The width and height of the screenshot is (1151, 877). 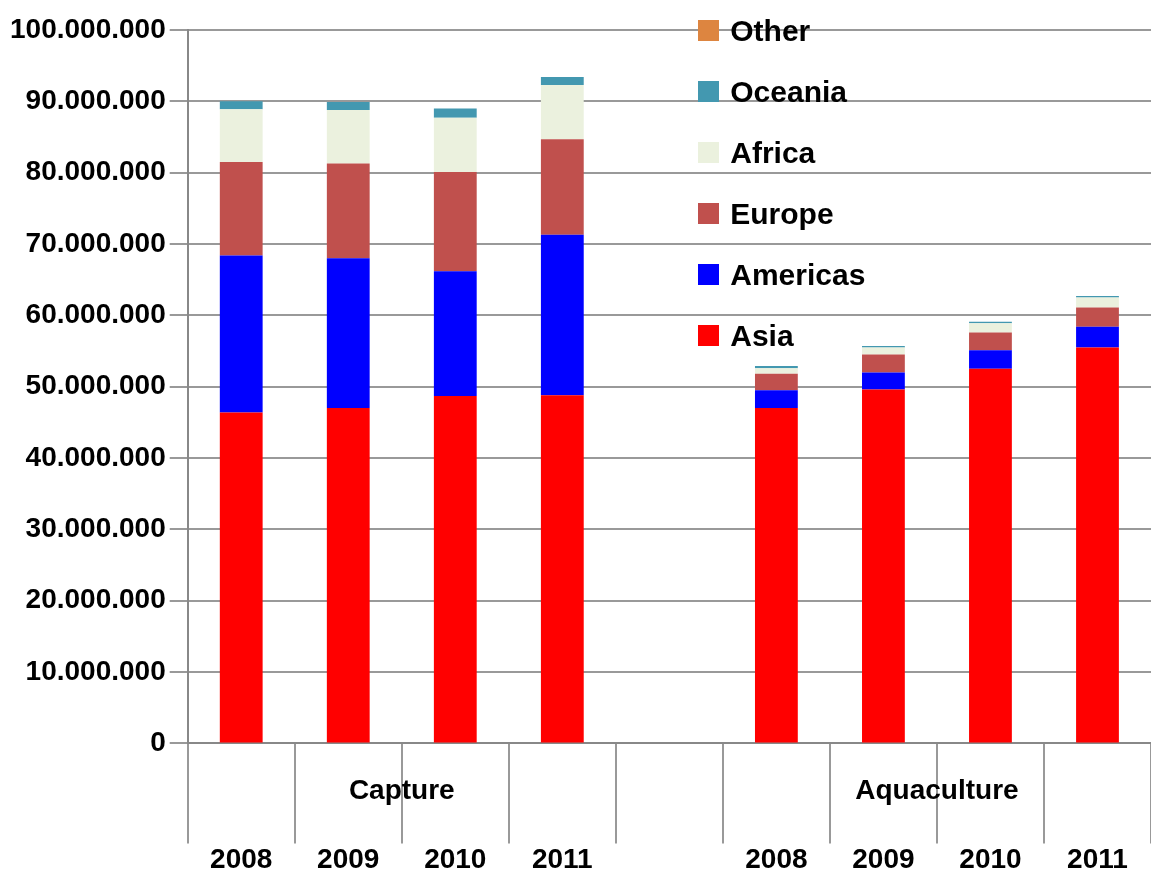 What do you see at coordinates (773, 152) in the screenshot?
I see `legend-label: Africa` at bounding box center [773, 152].